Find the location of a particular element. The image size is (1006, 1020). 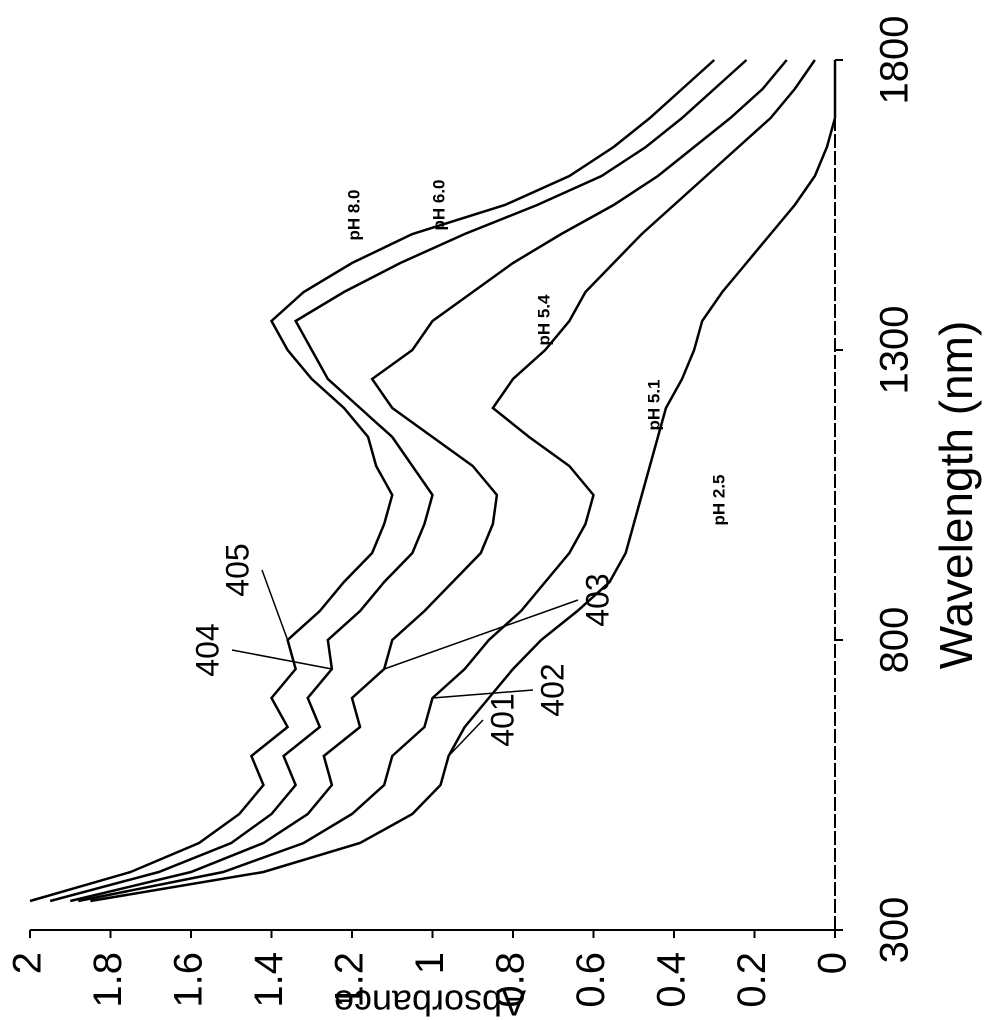

x-axis-title: Wavelength (nm) is located at coordinates (956, 495).